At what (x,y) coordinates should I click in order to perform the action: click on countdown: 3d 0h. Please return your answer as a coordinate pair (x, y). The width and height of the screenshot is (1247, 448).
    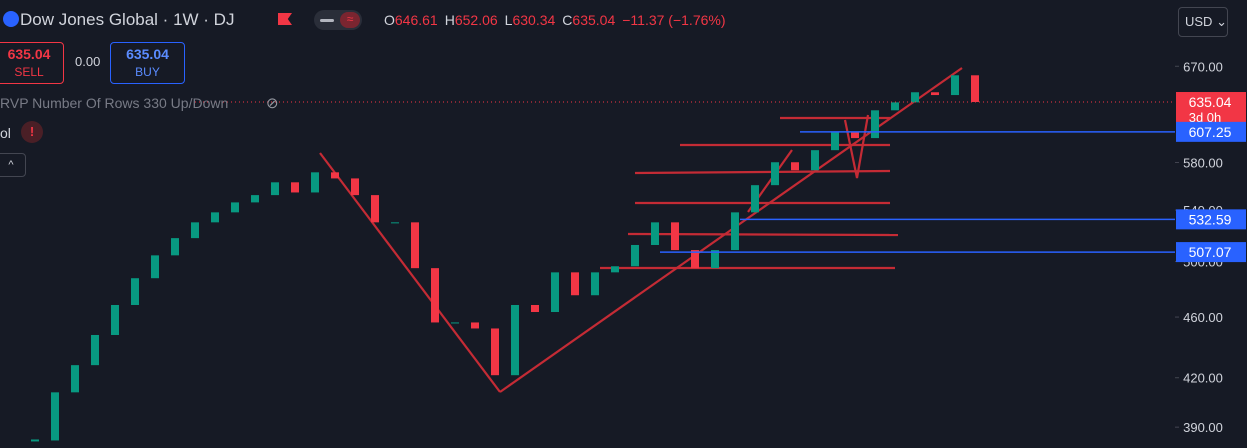
    Looking at the image, I should click on (1205, 117).